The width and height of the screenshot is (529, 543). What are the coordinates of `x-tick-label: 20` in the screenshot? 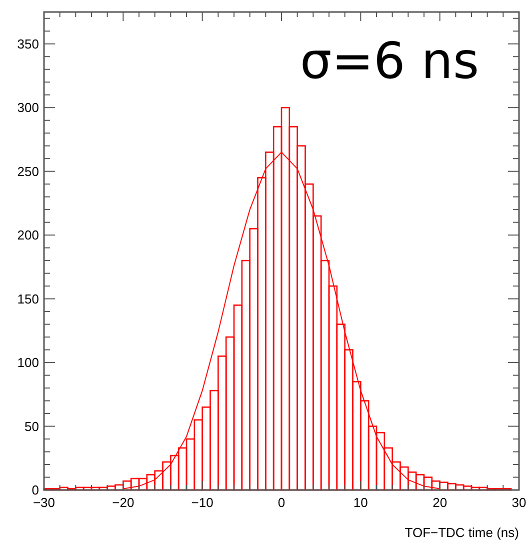 It's located at (440, 502).